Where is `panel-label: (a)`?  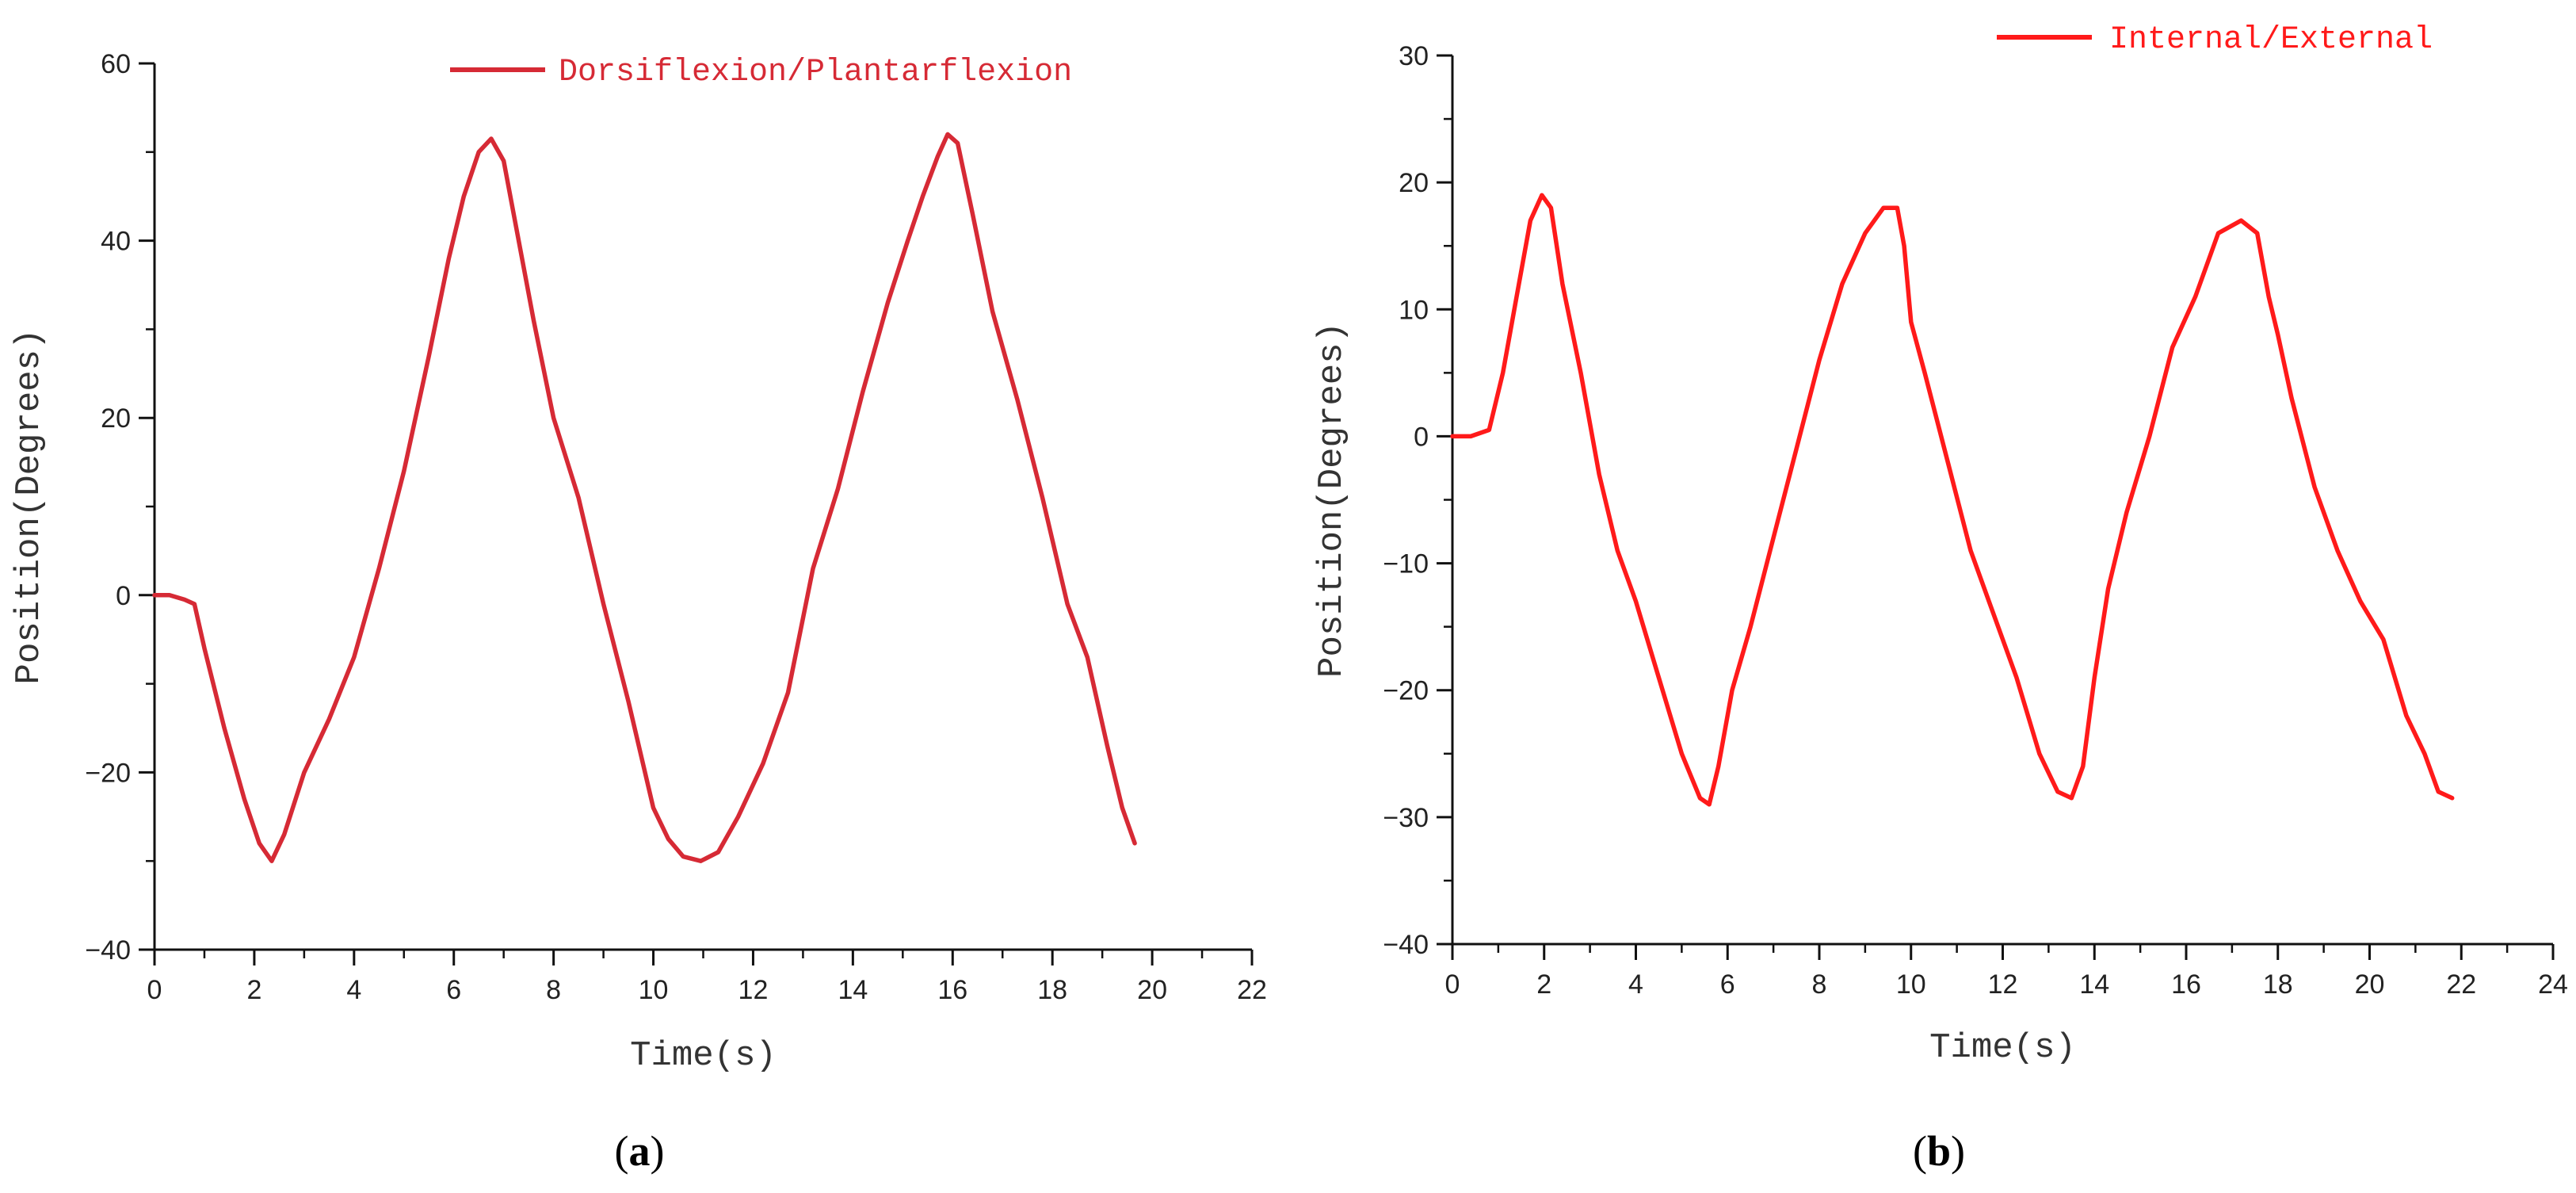 panel-label: (a) is located at coordinates (640, 1151).